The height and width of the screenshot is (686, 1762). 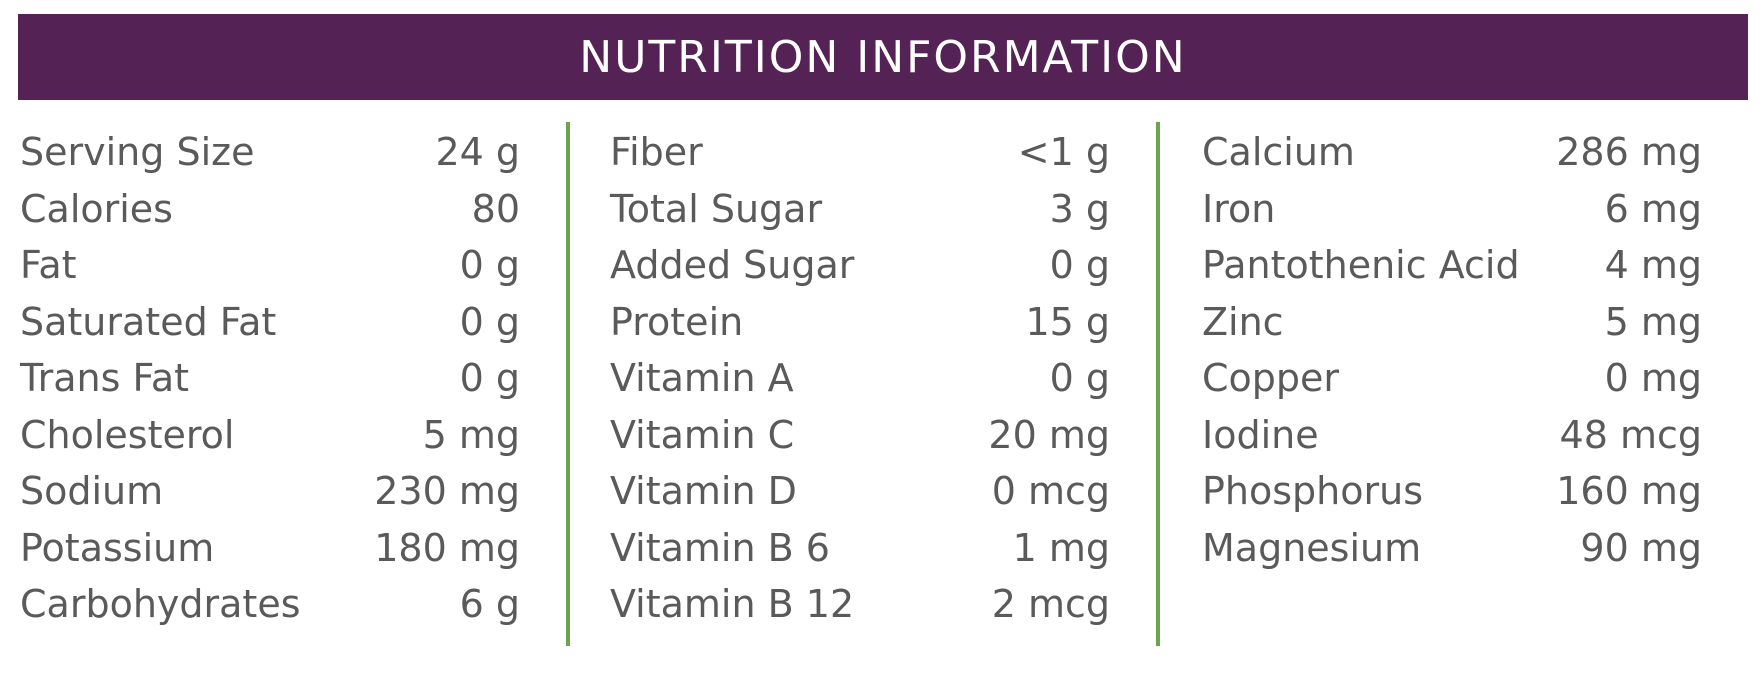 I want to click on nutrient-label: Zinc, so click(x=1243, y=321).